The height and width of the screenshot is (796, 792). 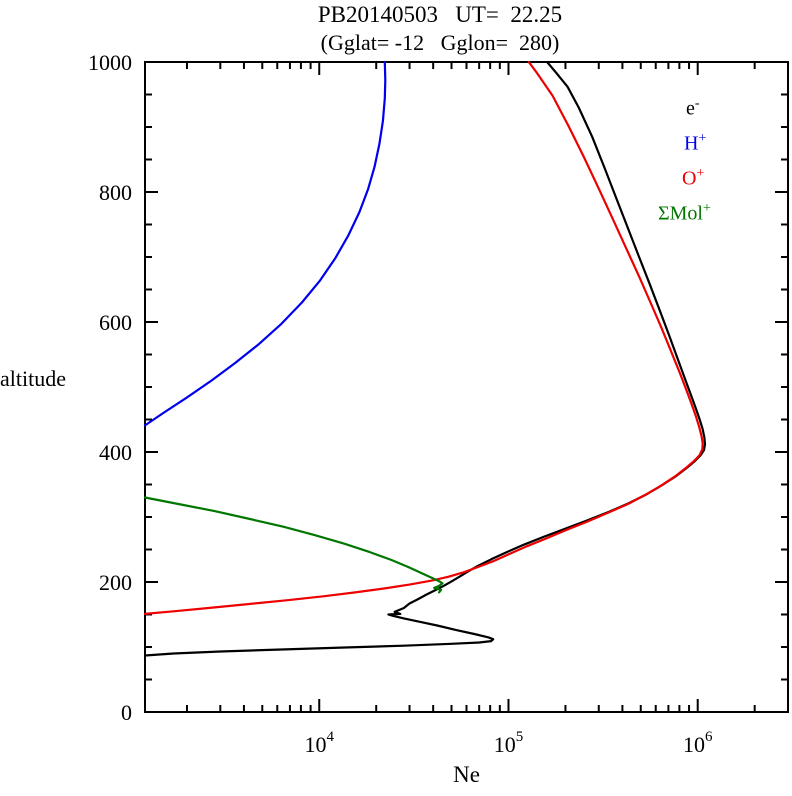 What do you see at coordinates (265, 243) in the screenshot?
I see `curve-H+` at bounding box center [265, 243].